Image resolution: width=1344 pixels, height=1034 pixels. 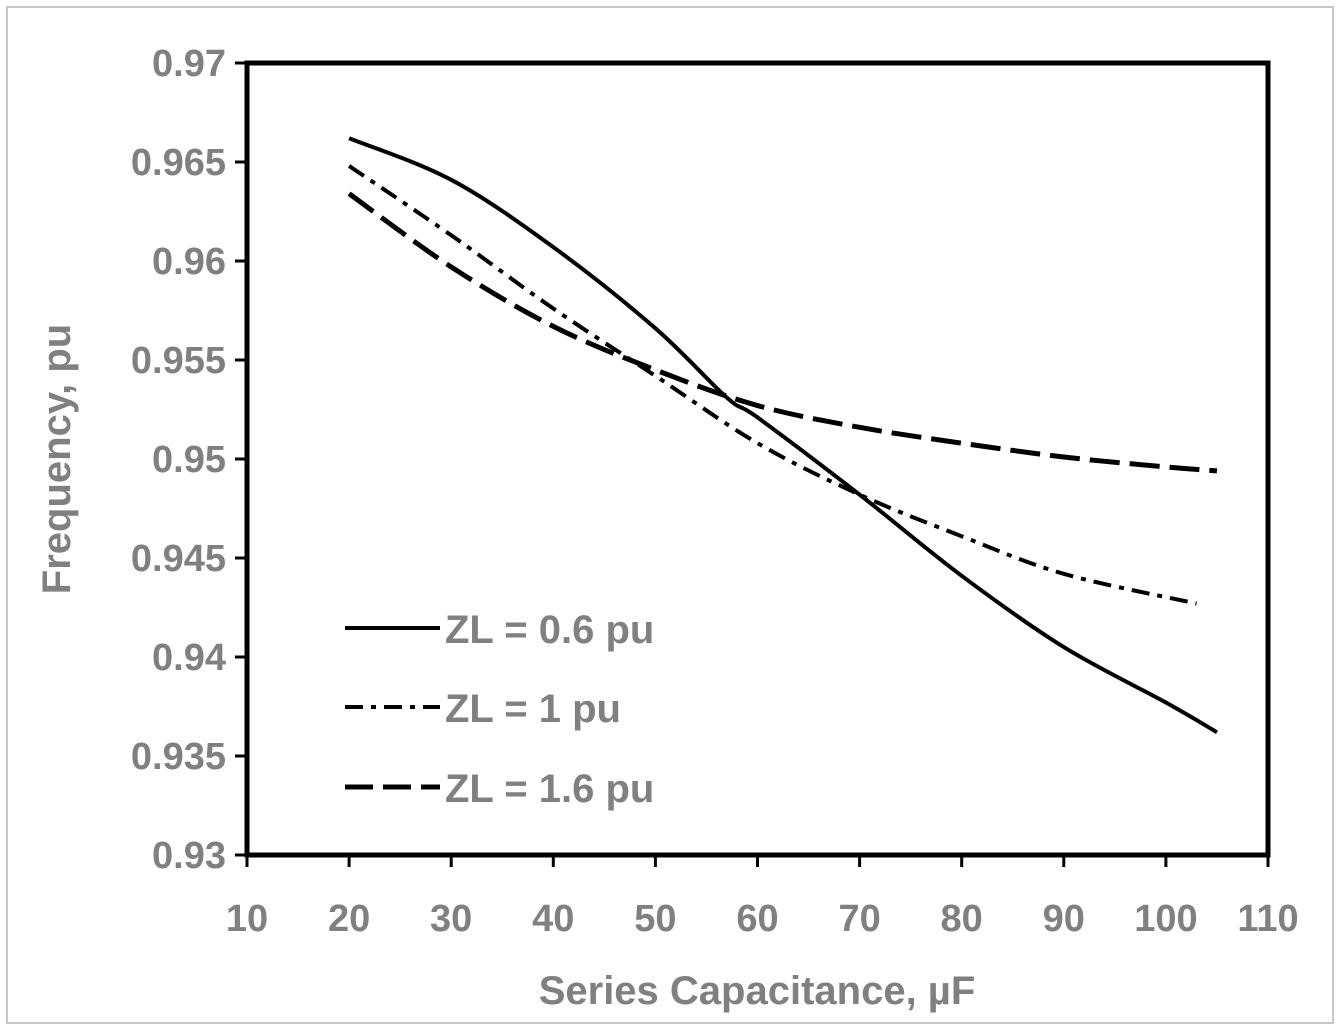 I want to click on y-tick-label: 0.955, so click(x=178, y=361).